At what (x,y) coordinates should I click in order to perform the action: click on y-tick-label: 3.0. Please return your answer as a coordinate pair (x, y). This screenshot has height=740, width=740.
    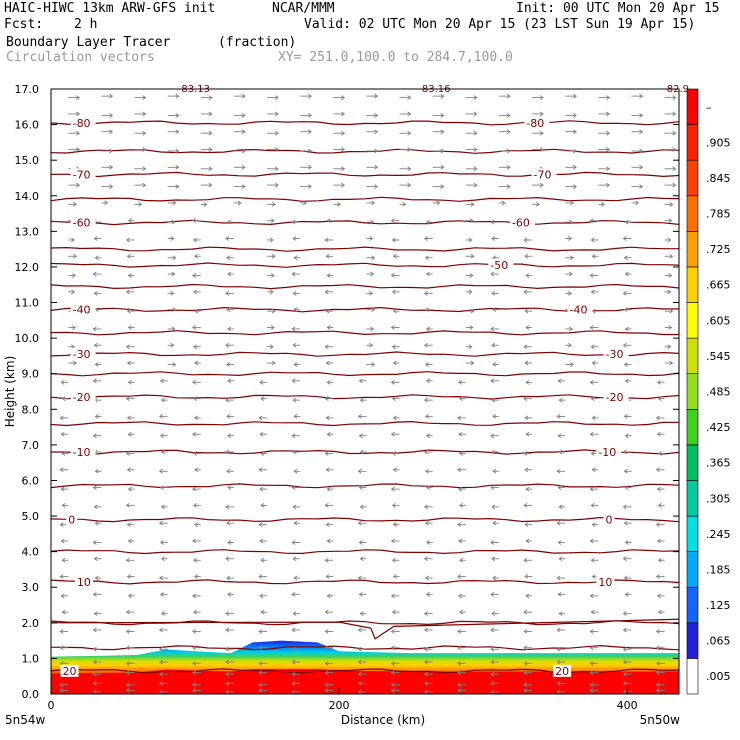
    Looking at the image, I should click on (31, 587).